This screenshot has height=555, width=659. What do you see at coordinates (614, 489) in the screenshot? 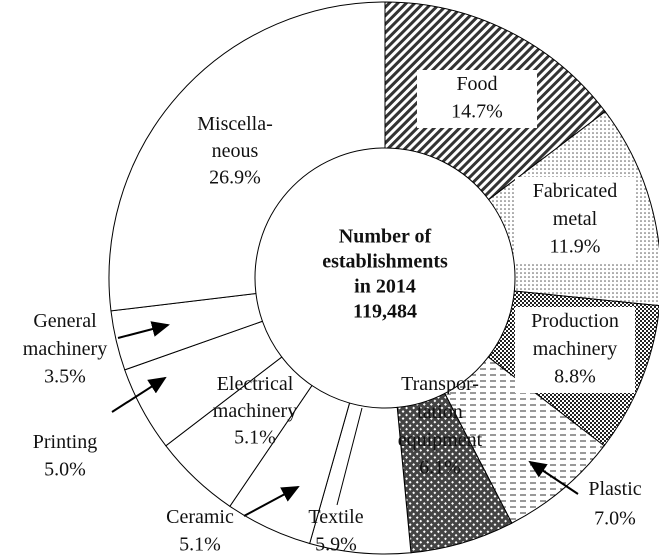
I see `category-label: Plastic` at bounding box center [614, 489].